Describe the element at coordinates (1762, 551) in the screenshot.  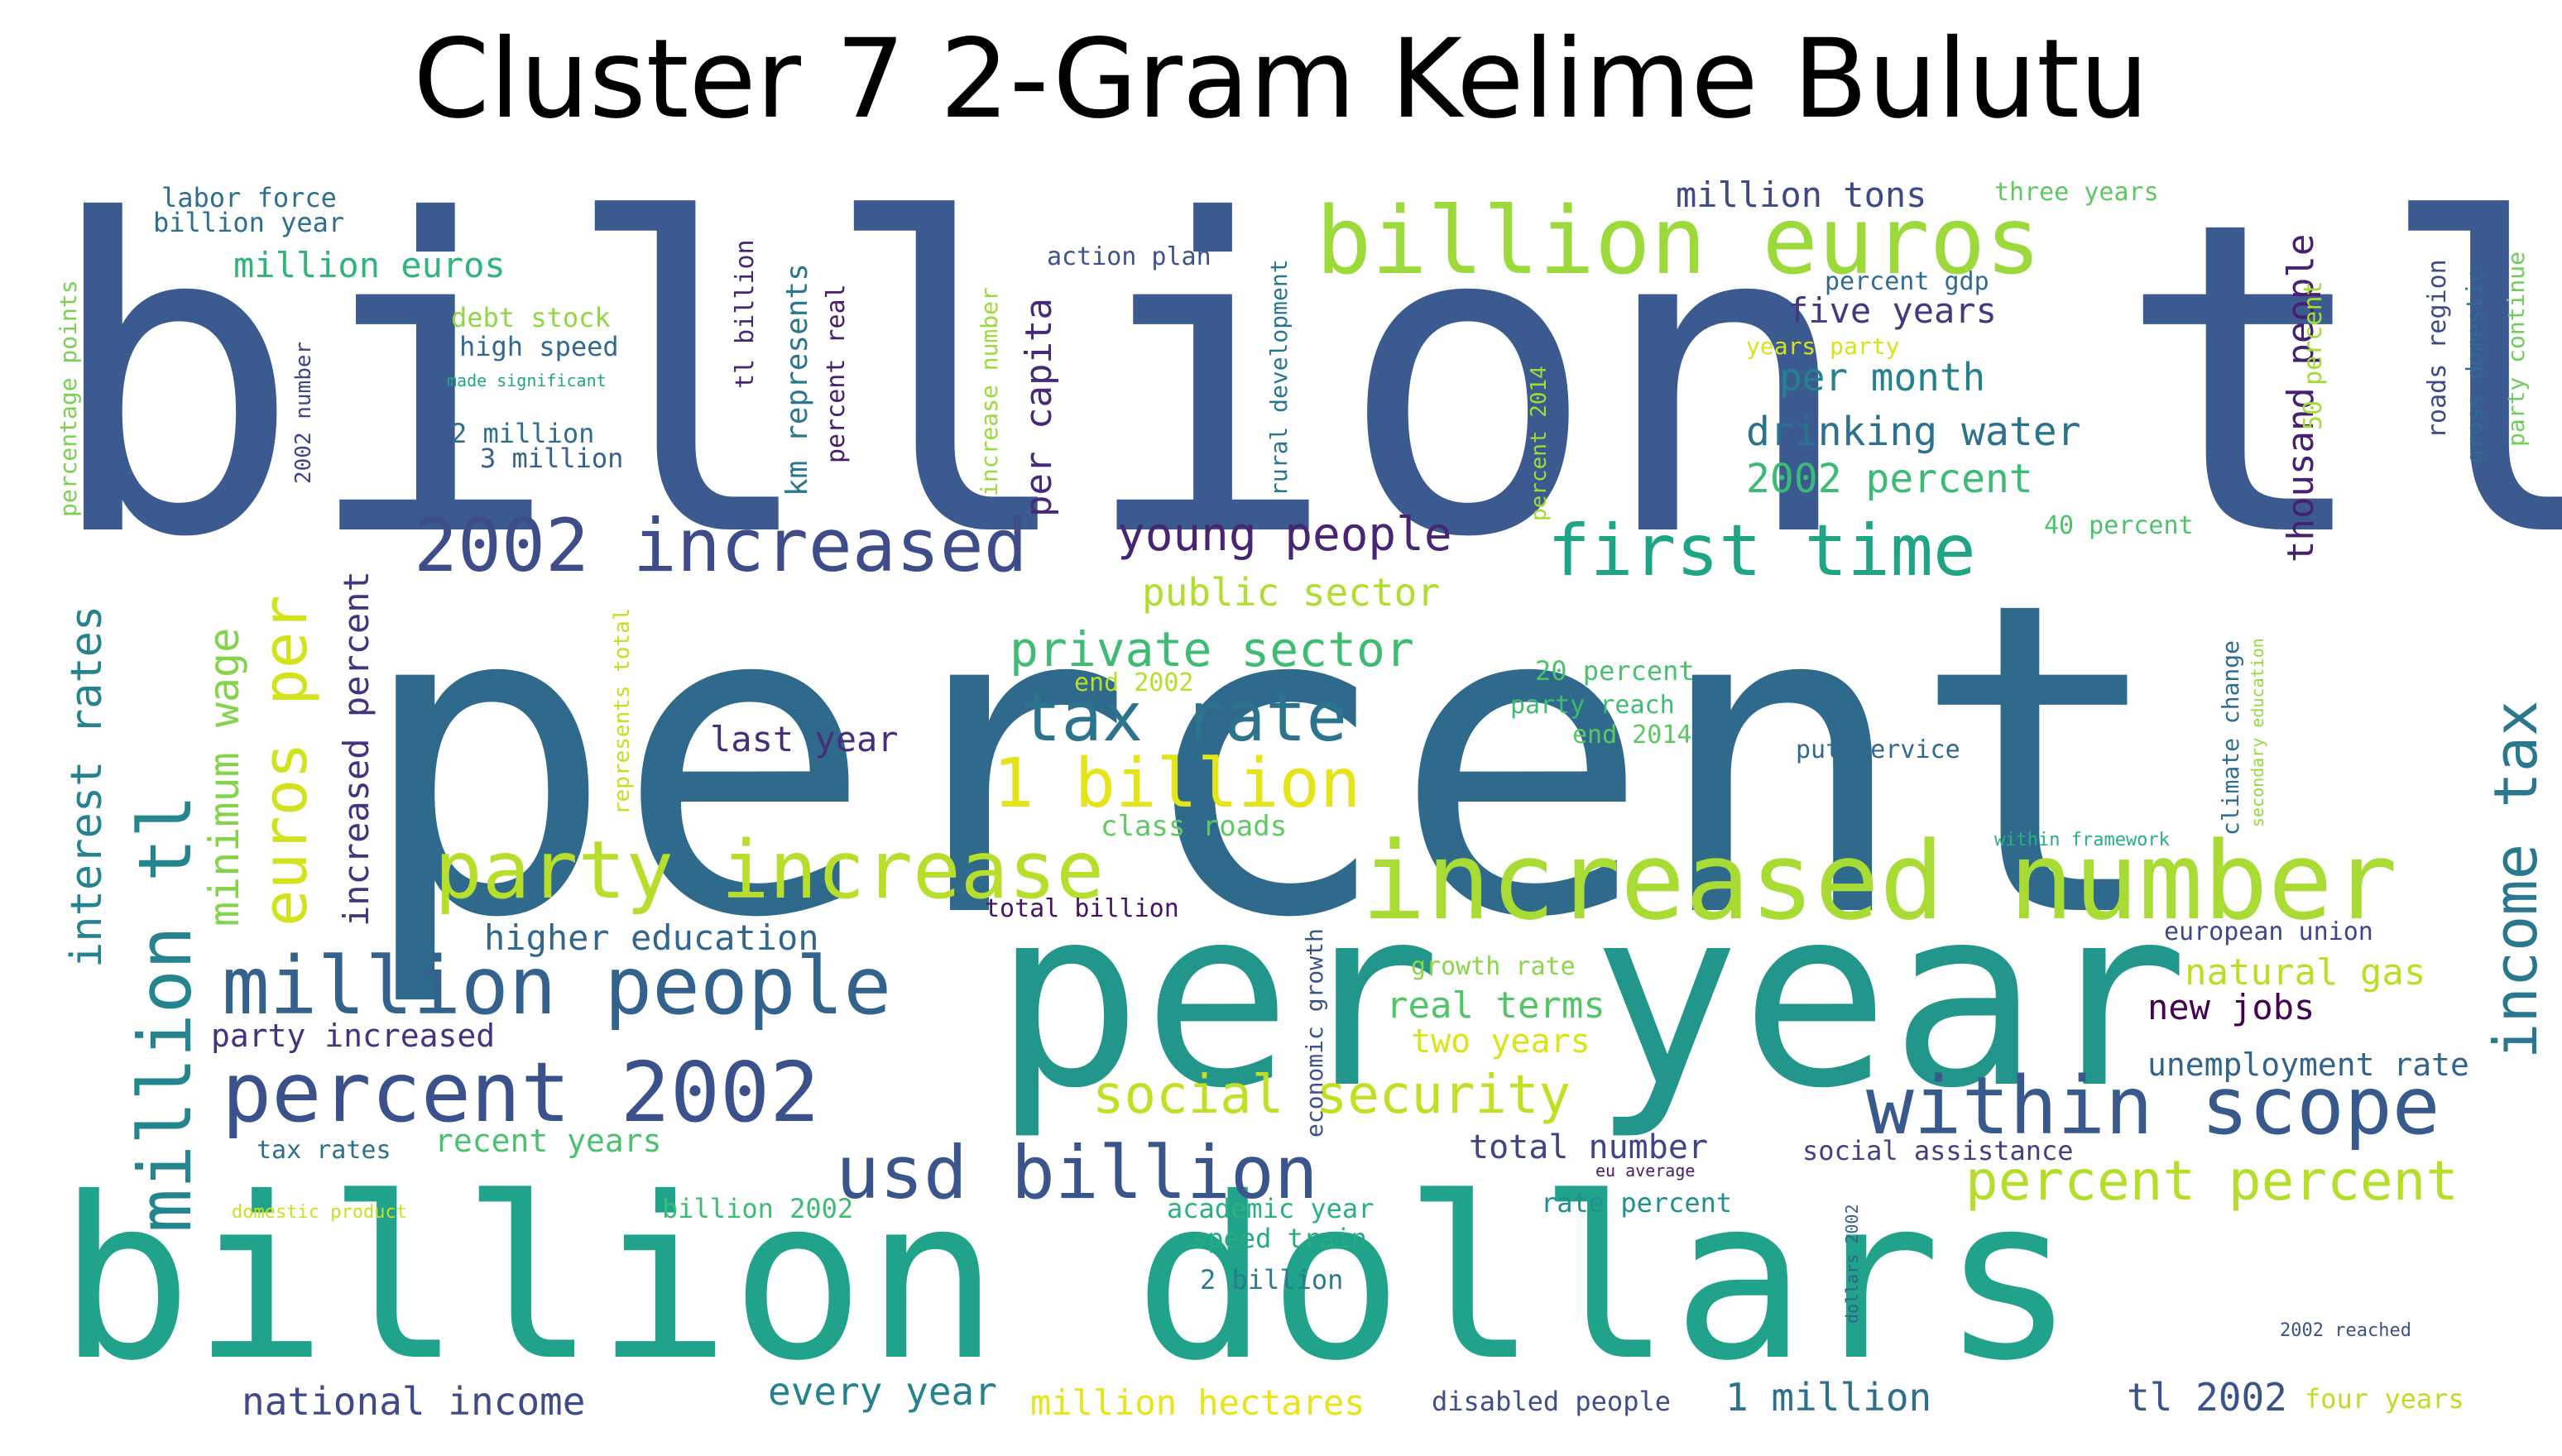
I see `word-first-time: first time` at that location.